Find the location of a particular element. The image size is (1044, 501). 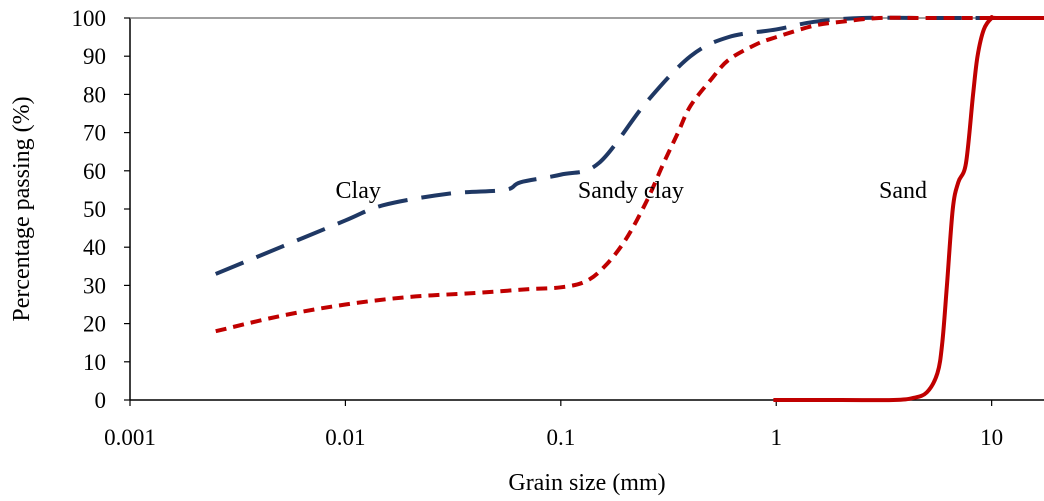

annotation-label: Sandy clay is located at coordinates (631, 191).